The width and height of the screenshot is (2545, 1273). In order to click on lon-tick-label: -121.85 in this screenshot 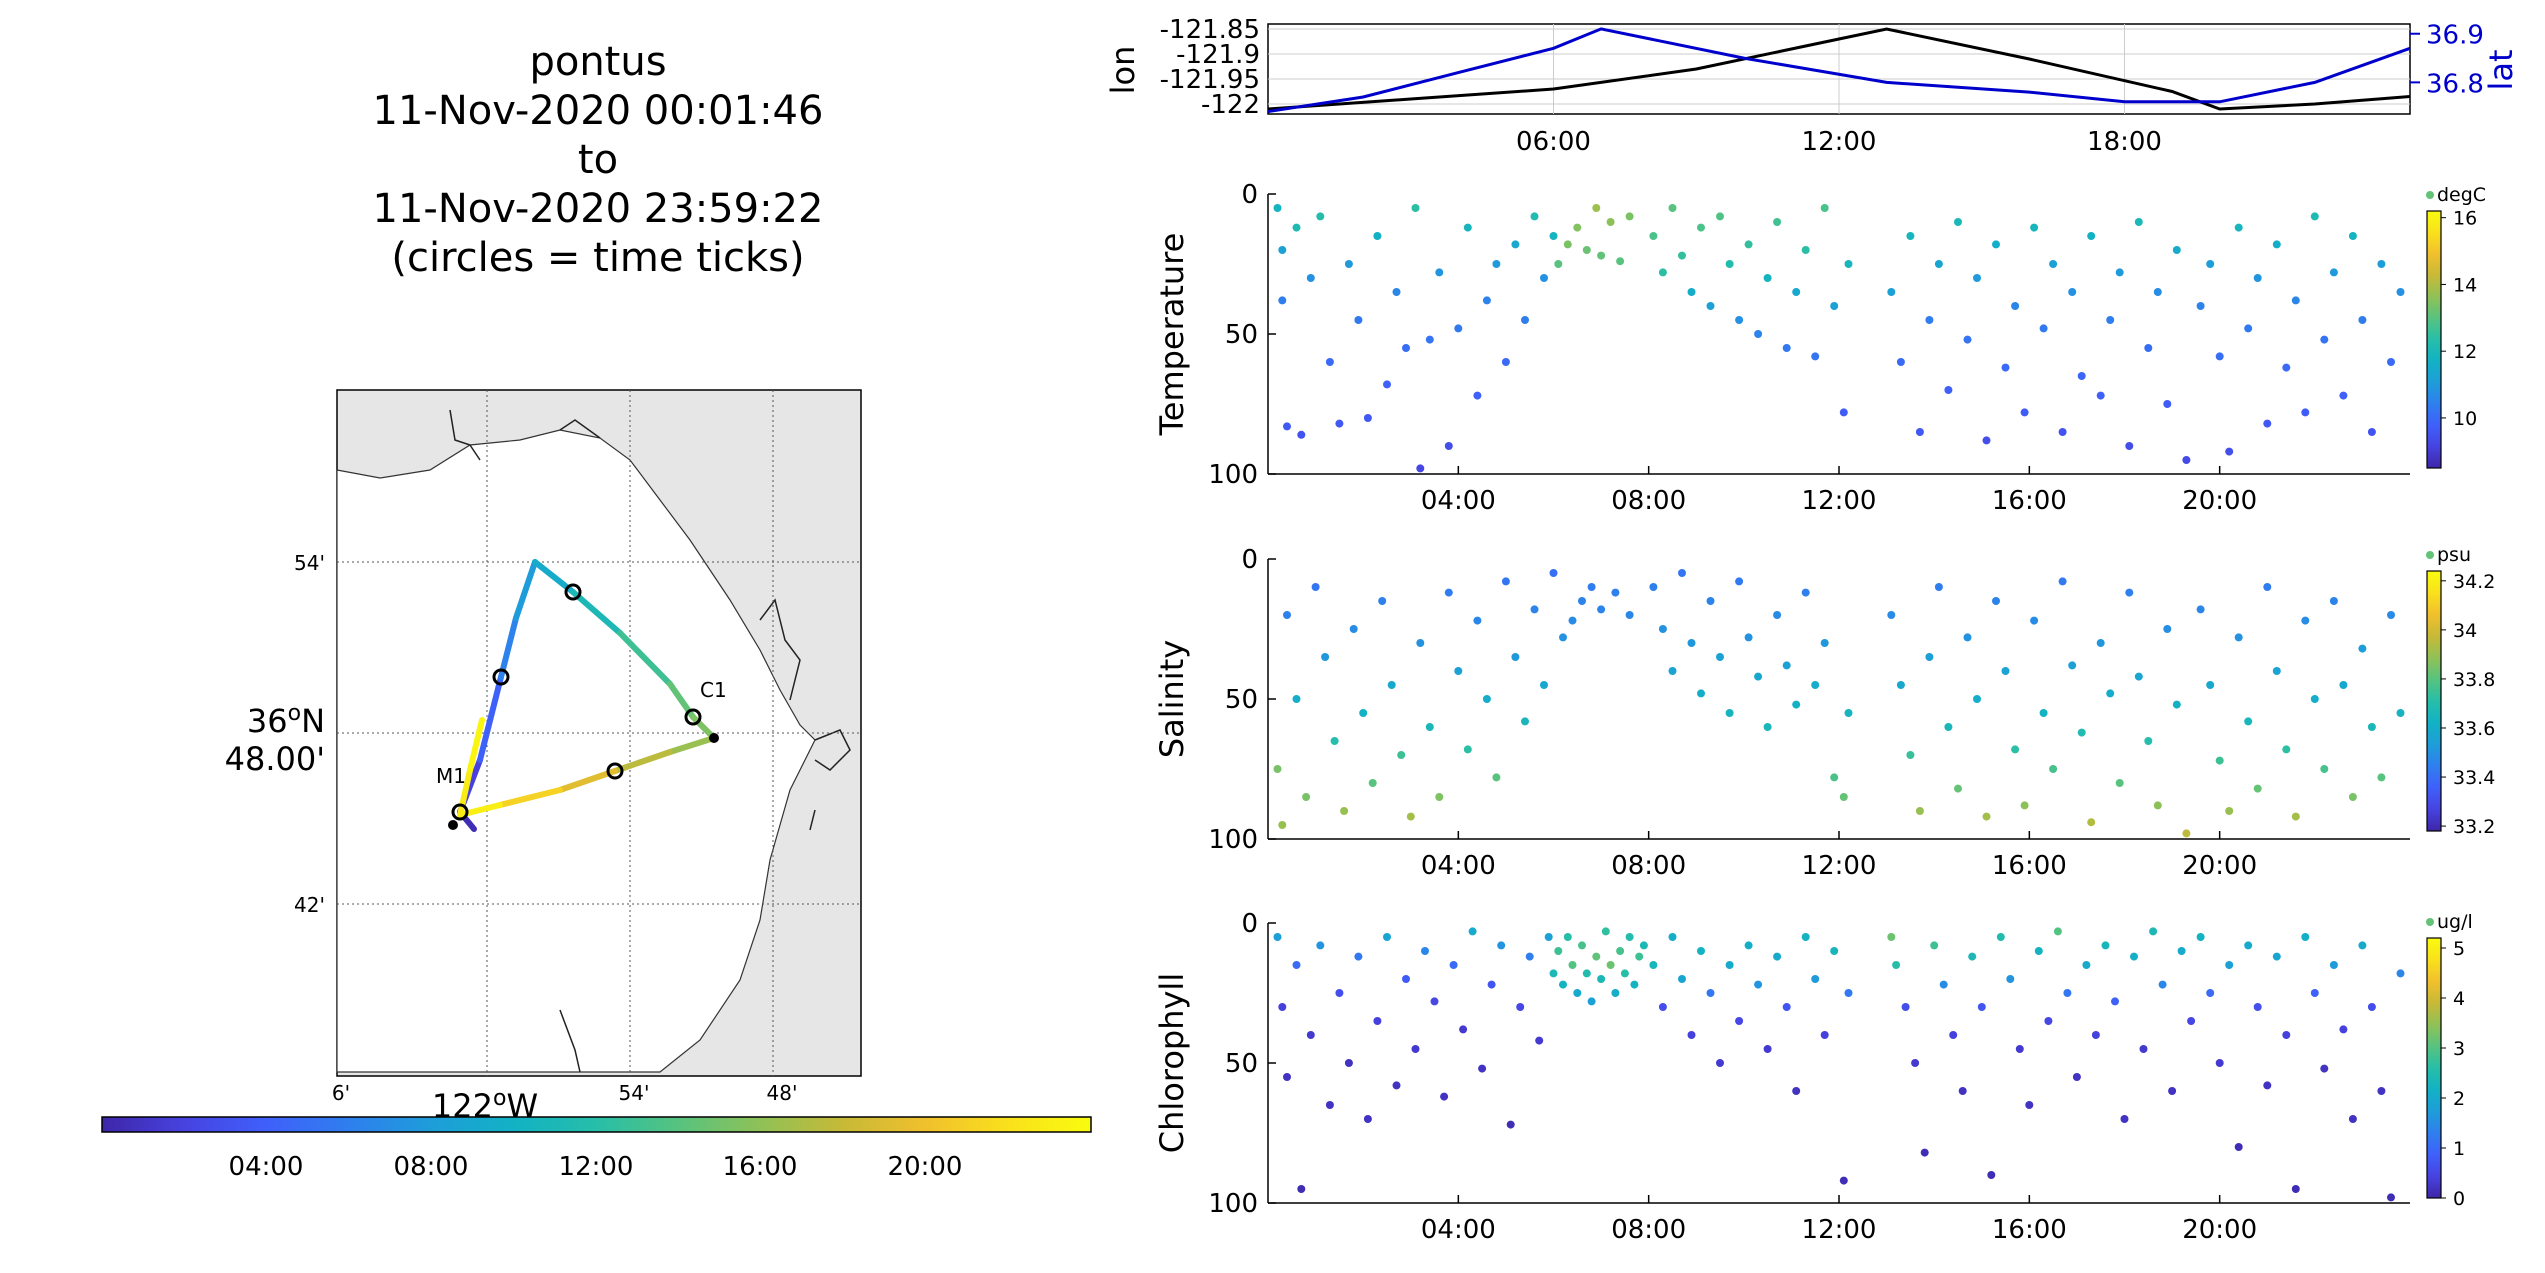, I will do `click(1210, 30)`.